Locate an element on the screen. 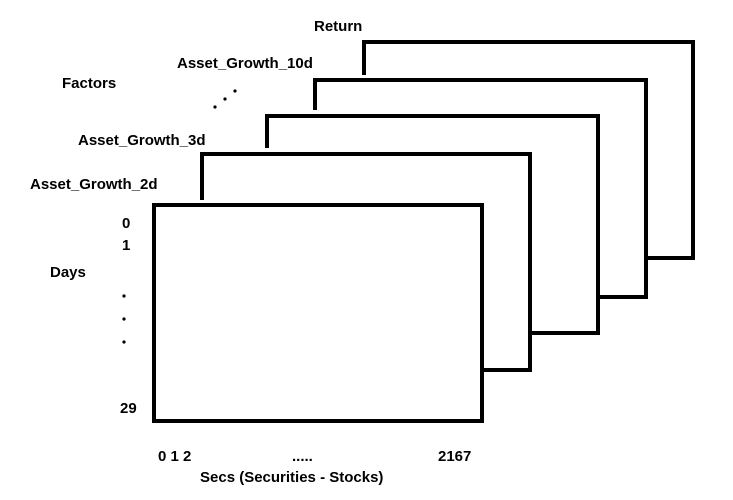  row-tick-29: 29 is located at coordinates (128, 408).